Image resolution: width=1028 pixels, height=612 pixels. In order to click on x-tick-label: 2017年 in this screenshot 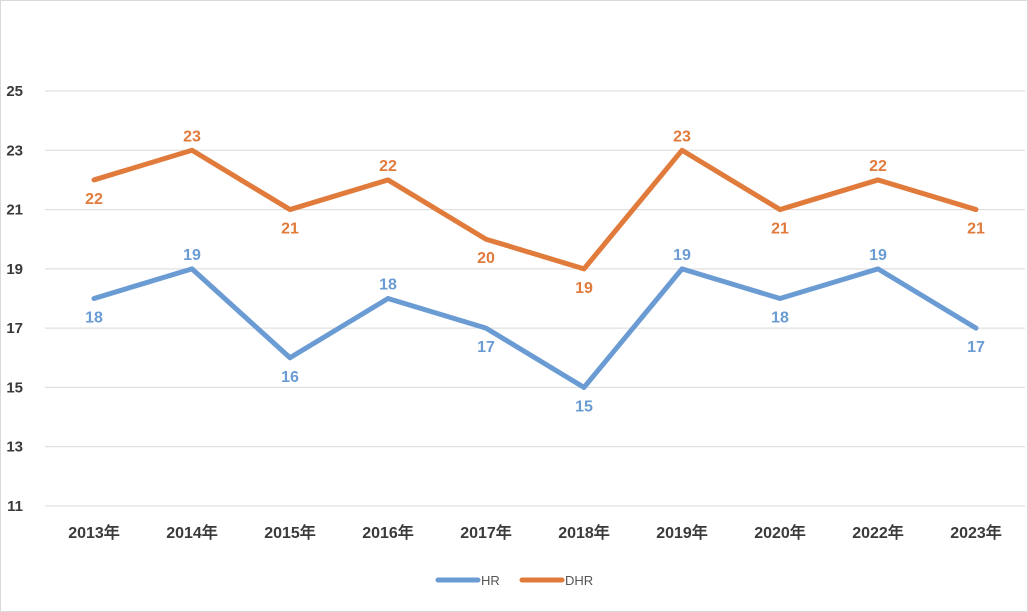, I will do `click(486, 532)`.